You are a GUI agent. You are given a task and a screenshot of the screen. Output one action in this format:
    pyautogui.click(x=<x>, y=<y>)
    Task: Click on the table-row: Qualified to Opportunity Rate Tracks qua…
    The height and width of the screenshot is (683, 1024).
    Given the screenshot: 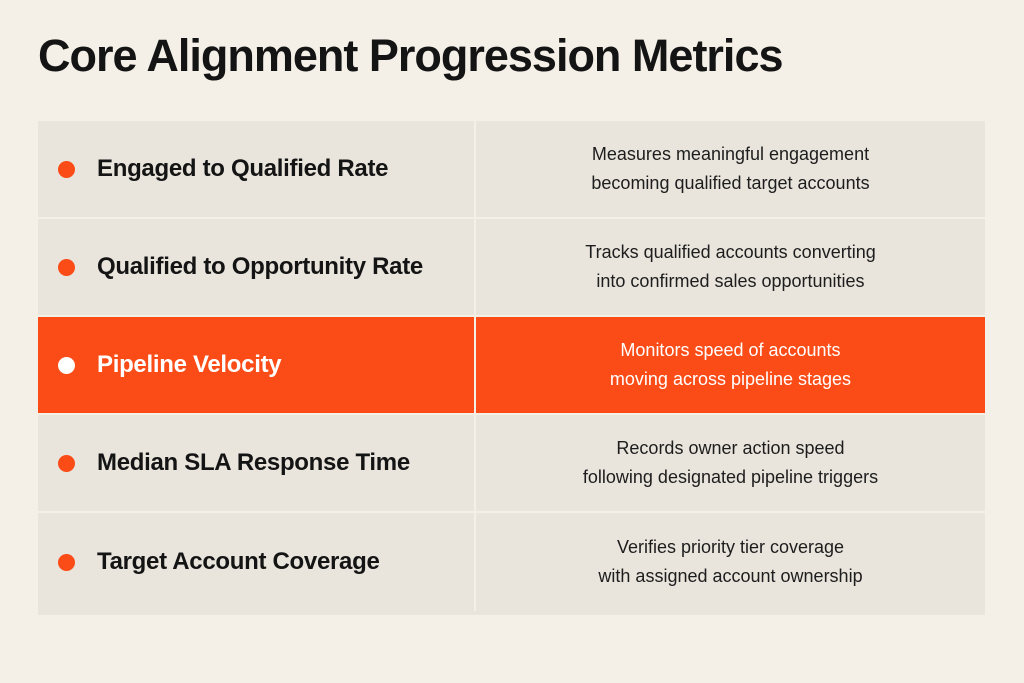 What is the action you would take?
    pyautogui.click(x=511, y=268)
    